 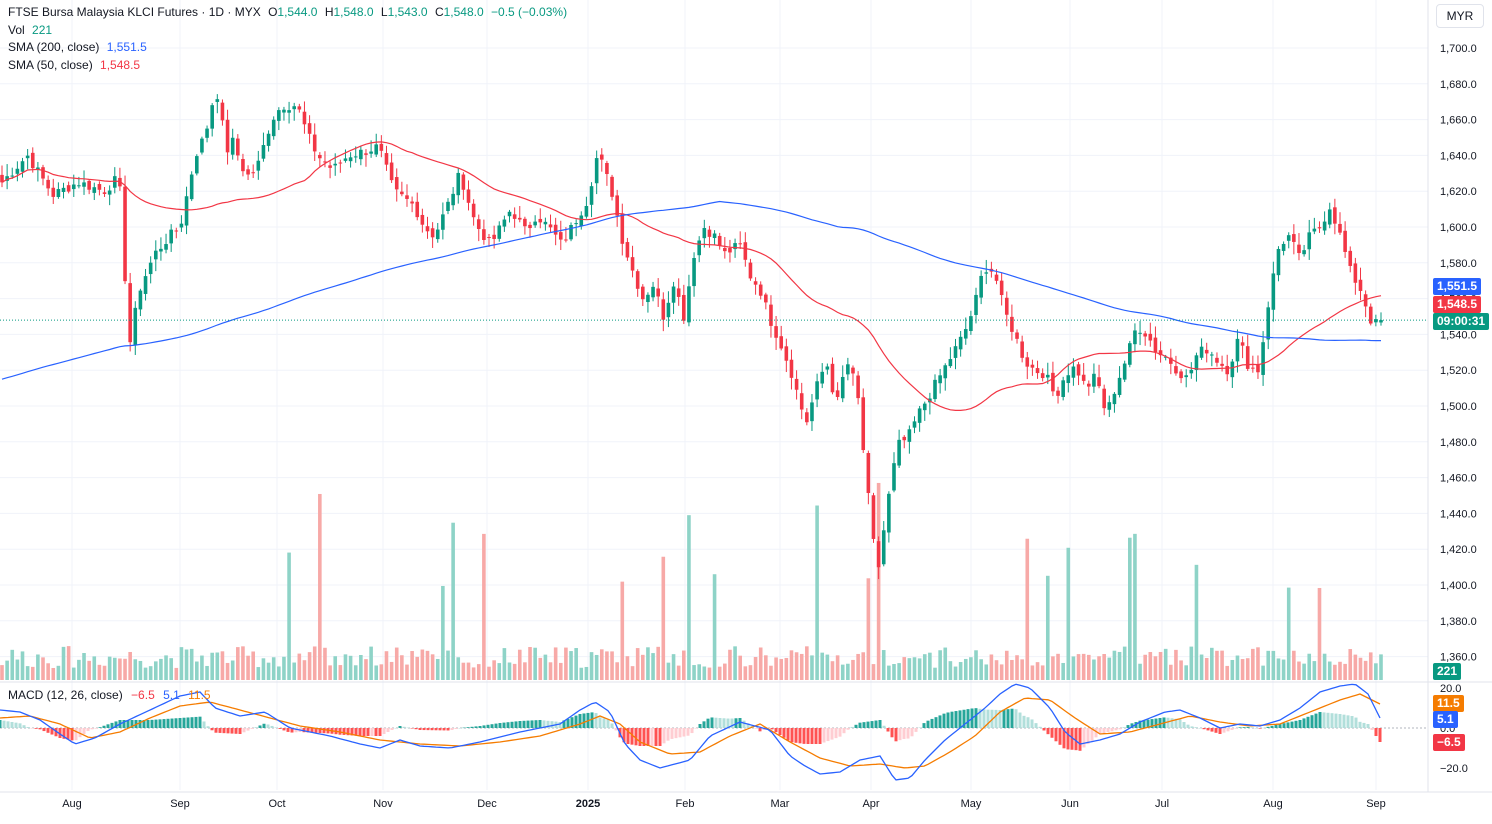 What do you see at coordinates (1458, 335) in the screenshot?
I see `price-tick-label: 1,540.0` at bounding box center [1458, 335].